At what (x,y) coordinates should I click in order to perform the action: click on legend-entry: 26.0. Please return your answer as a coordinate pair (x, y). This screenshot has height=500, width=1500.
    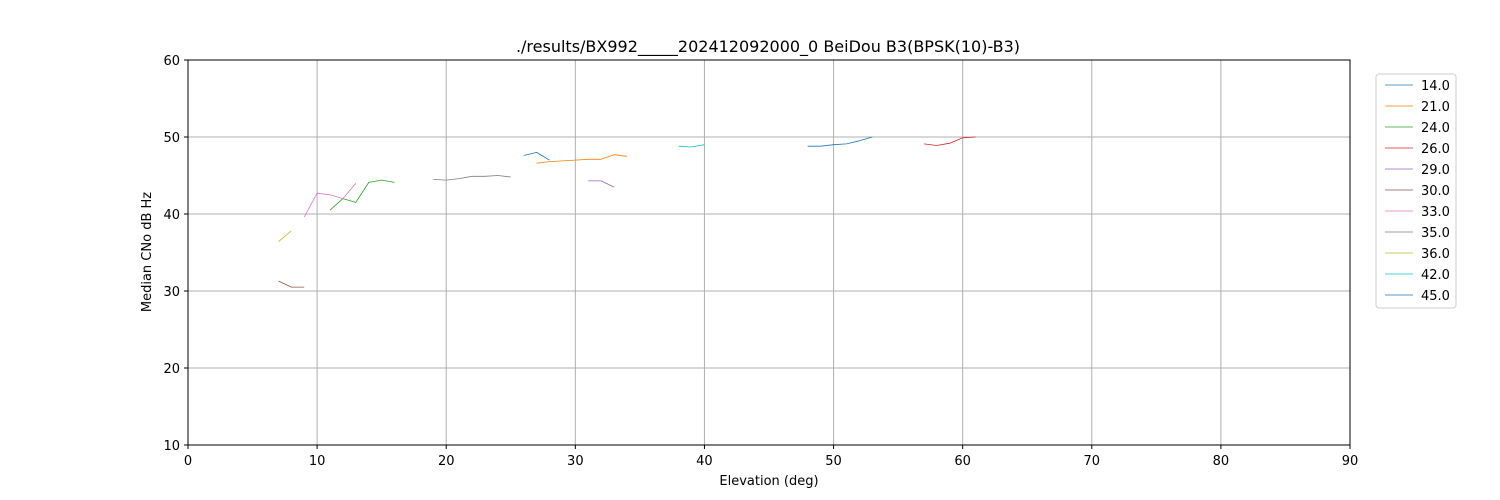
    Looking at the image, I should click on (1417, 149).